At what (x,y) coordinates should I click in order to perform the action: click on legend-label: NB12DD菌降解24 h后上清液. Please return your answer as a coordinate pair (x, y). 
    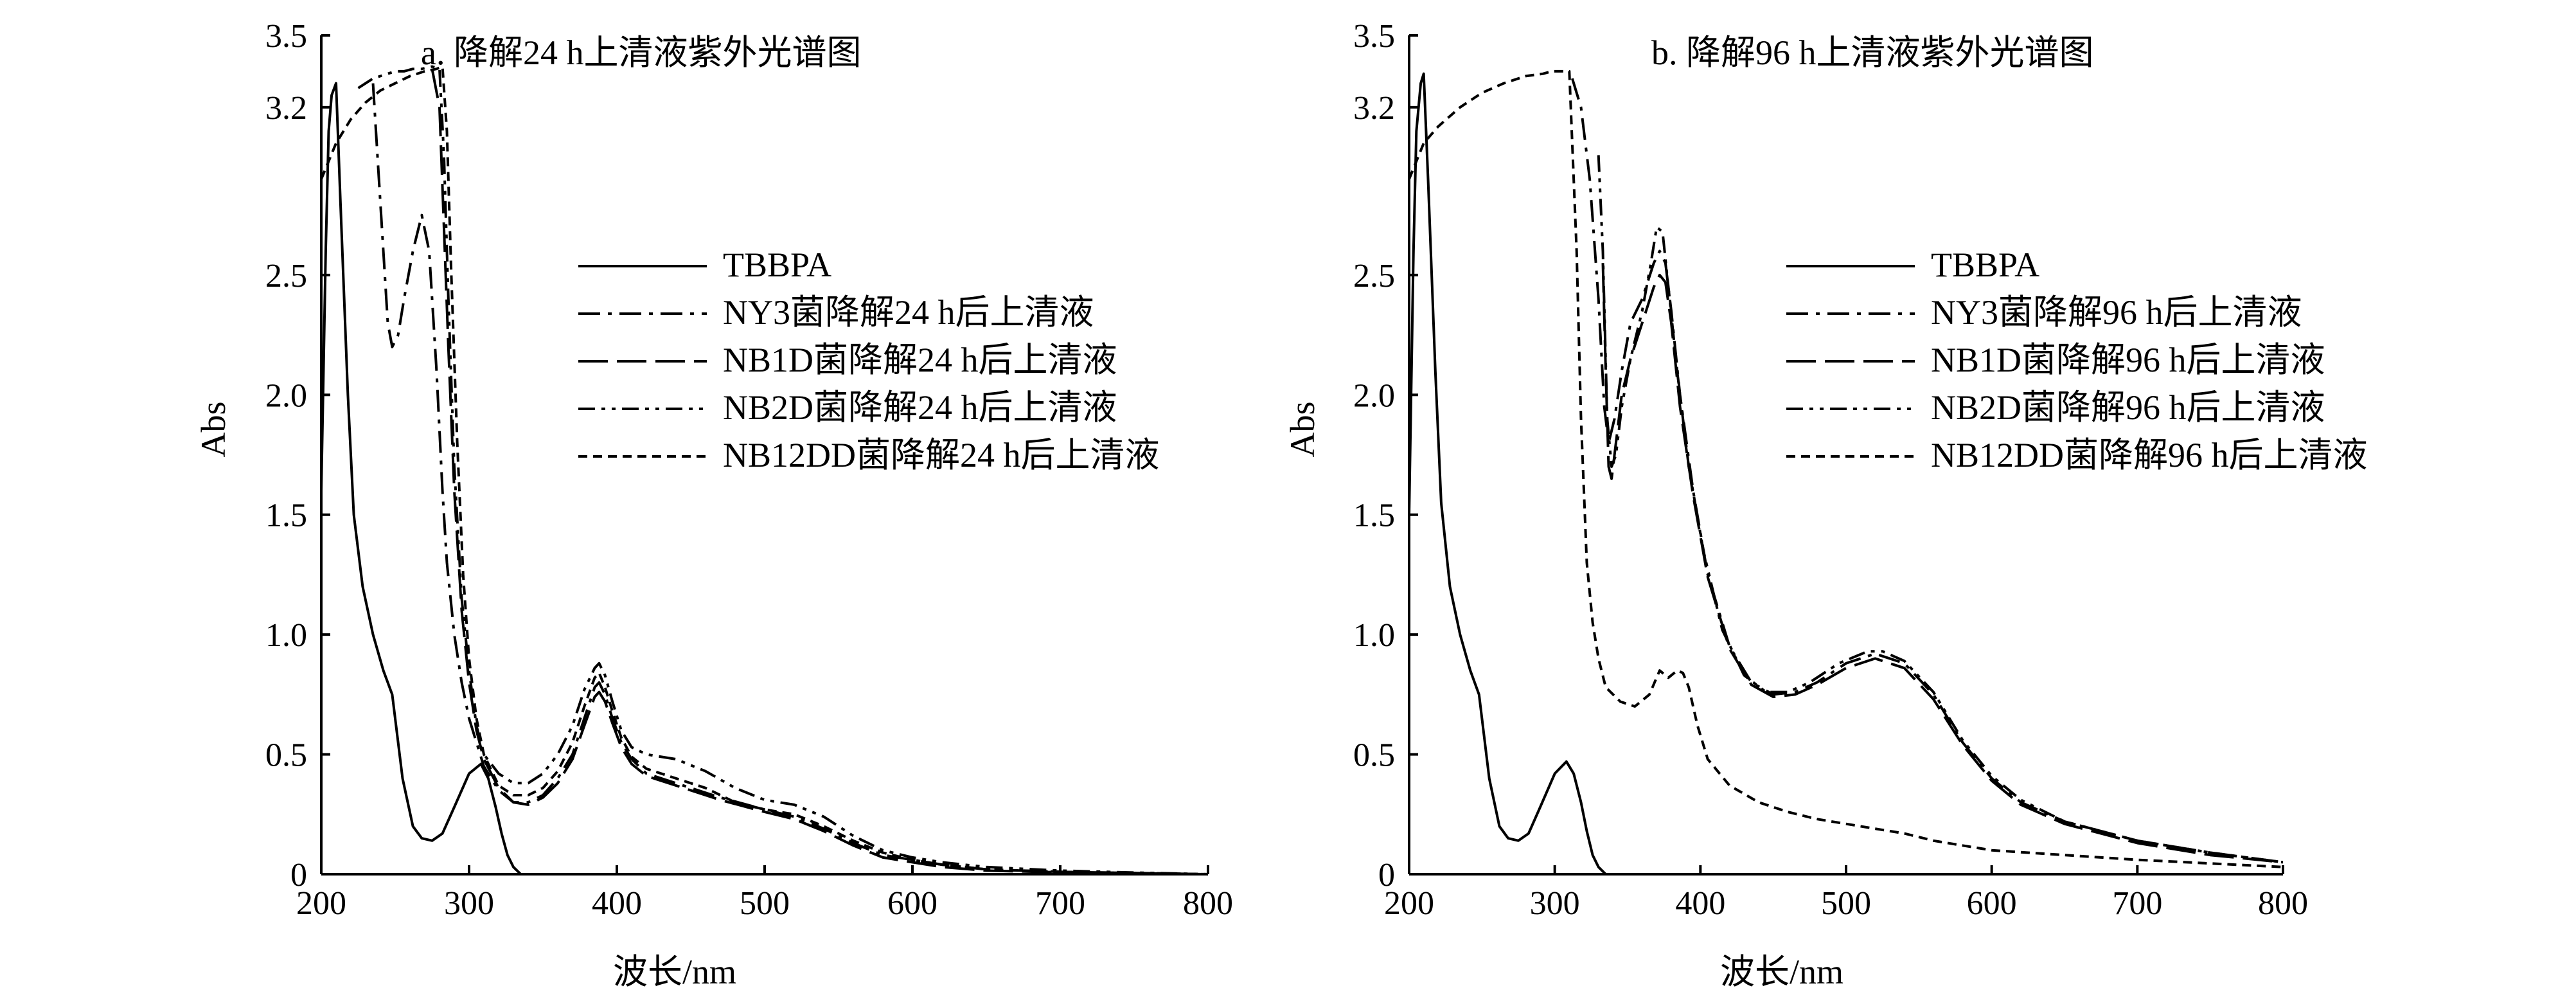
    Looking at the image, I should click on (942, 455).